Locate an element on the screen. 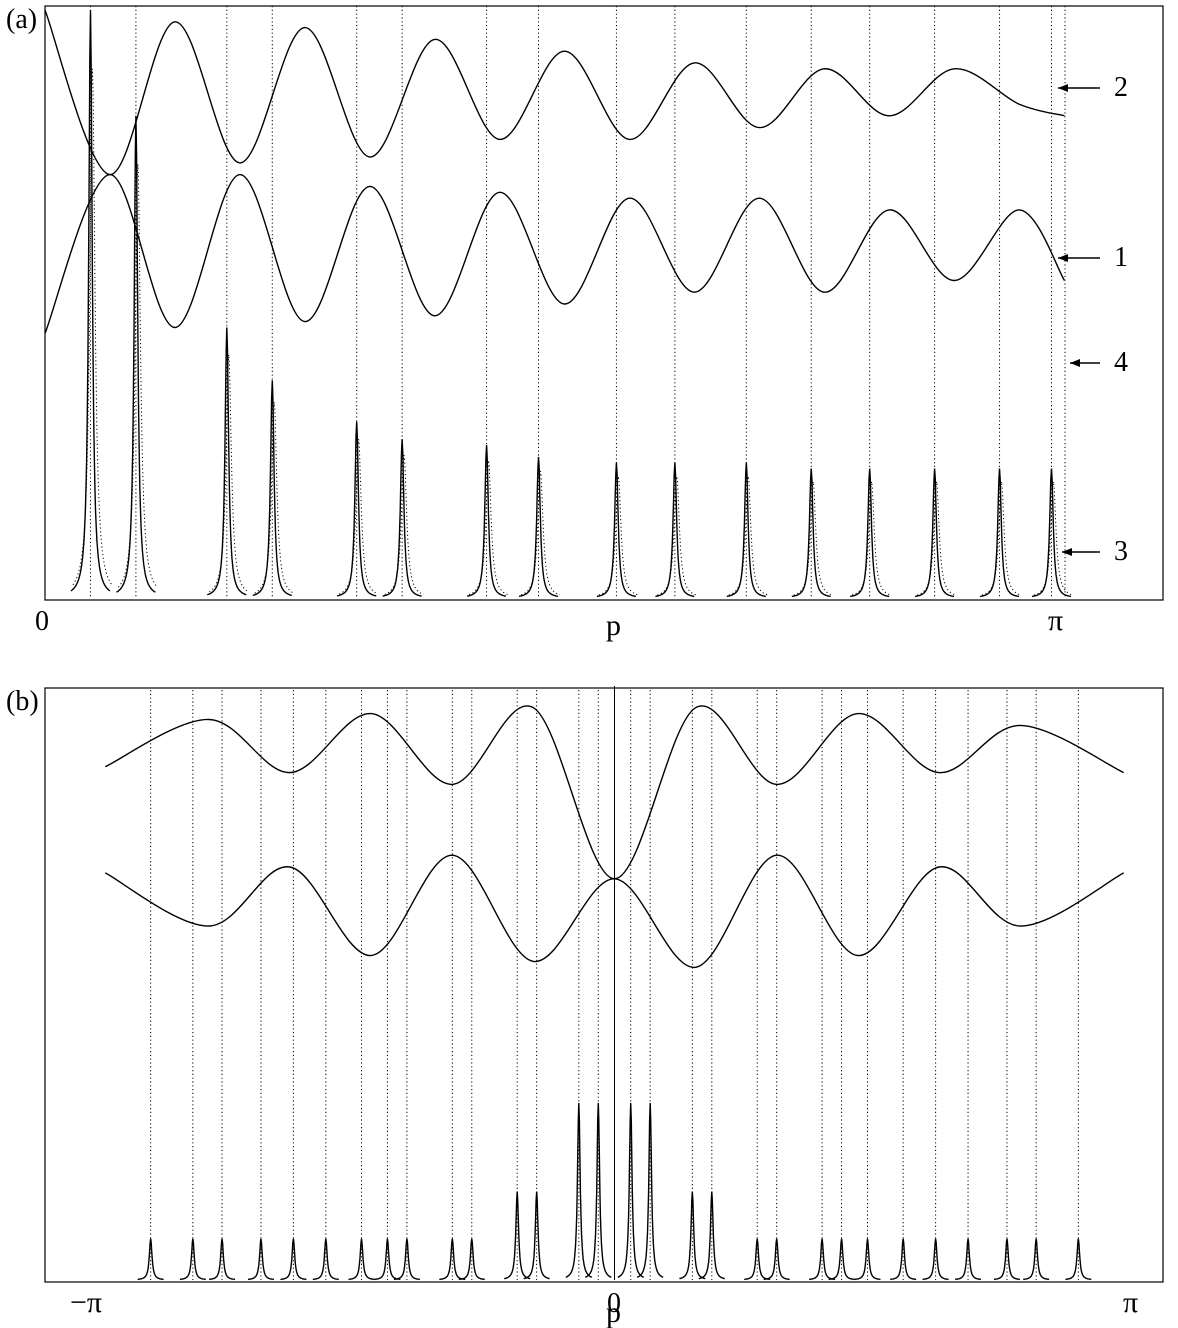 The width and height of the screenshot is (1178, 1328). arrow-label-2-text: 2 is located at coordinates (1121, 87).